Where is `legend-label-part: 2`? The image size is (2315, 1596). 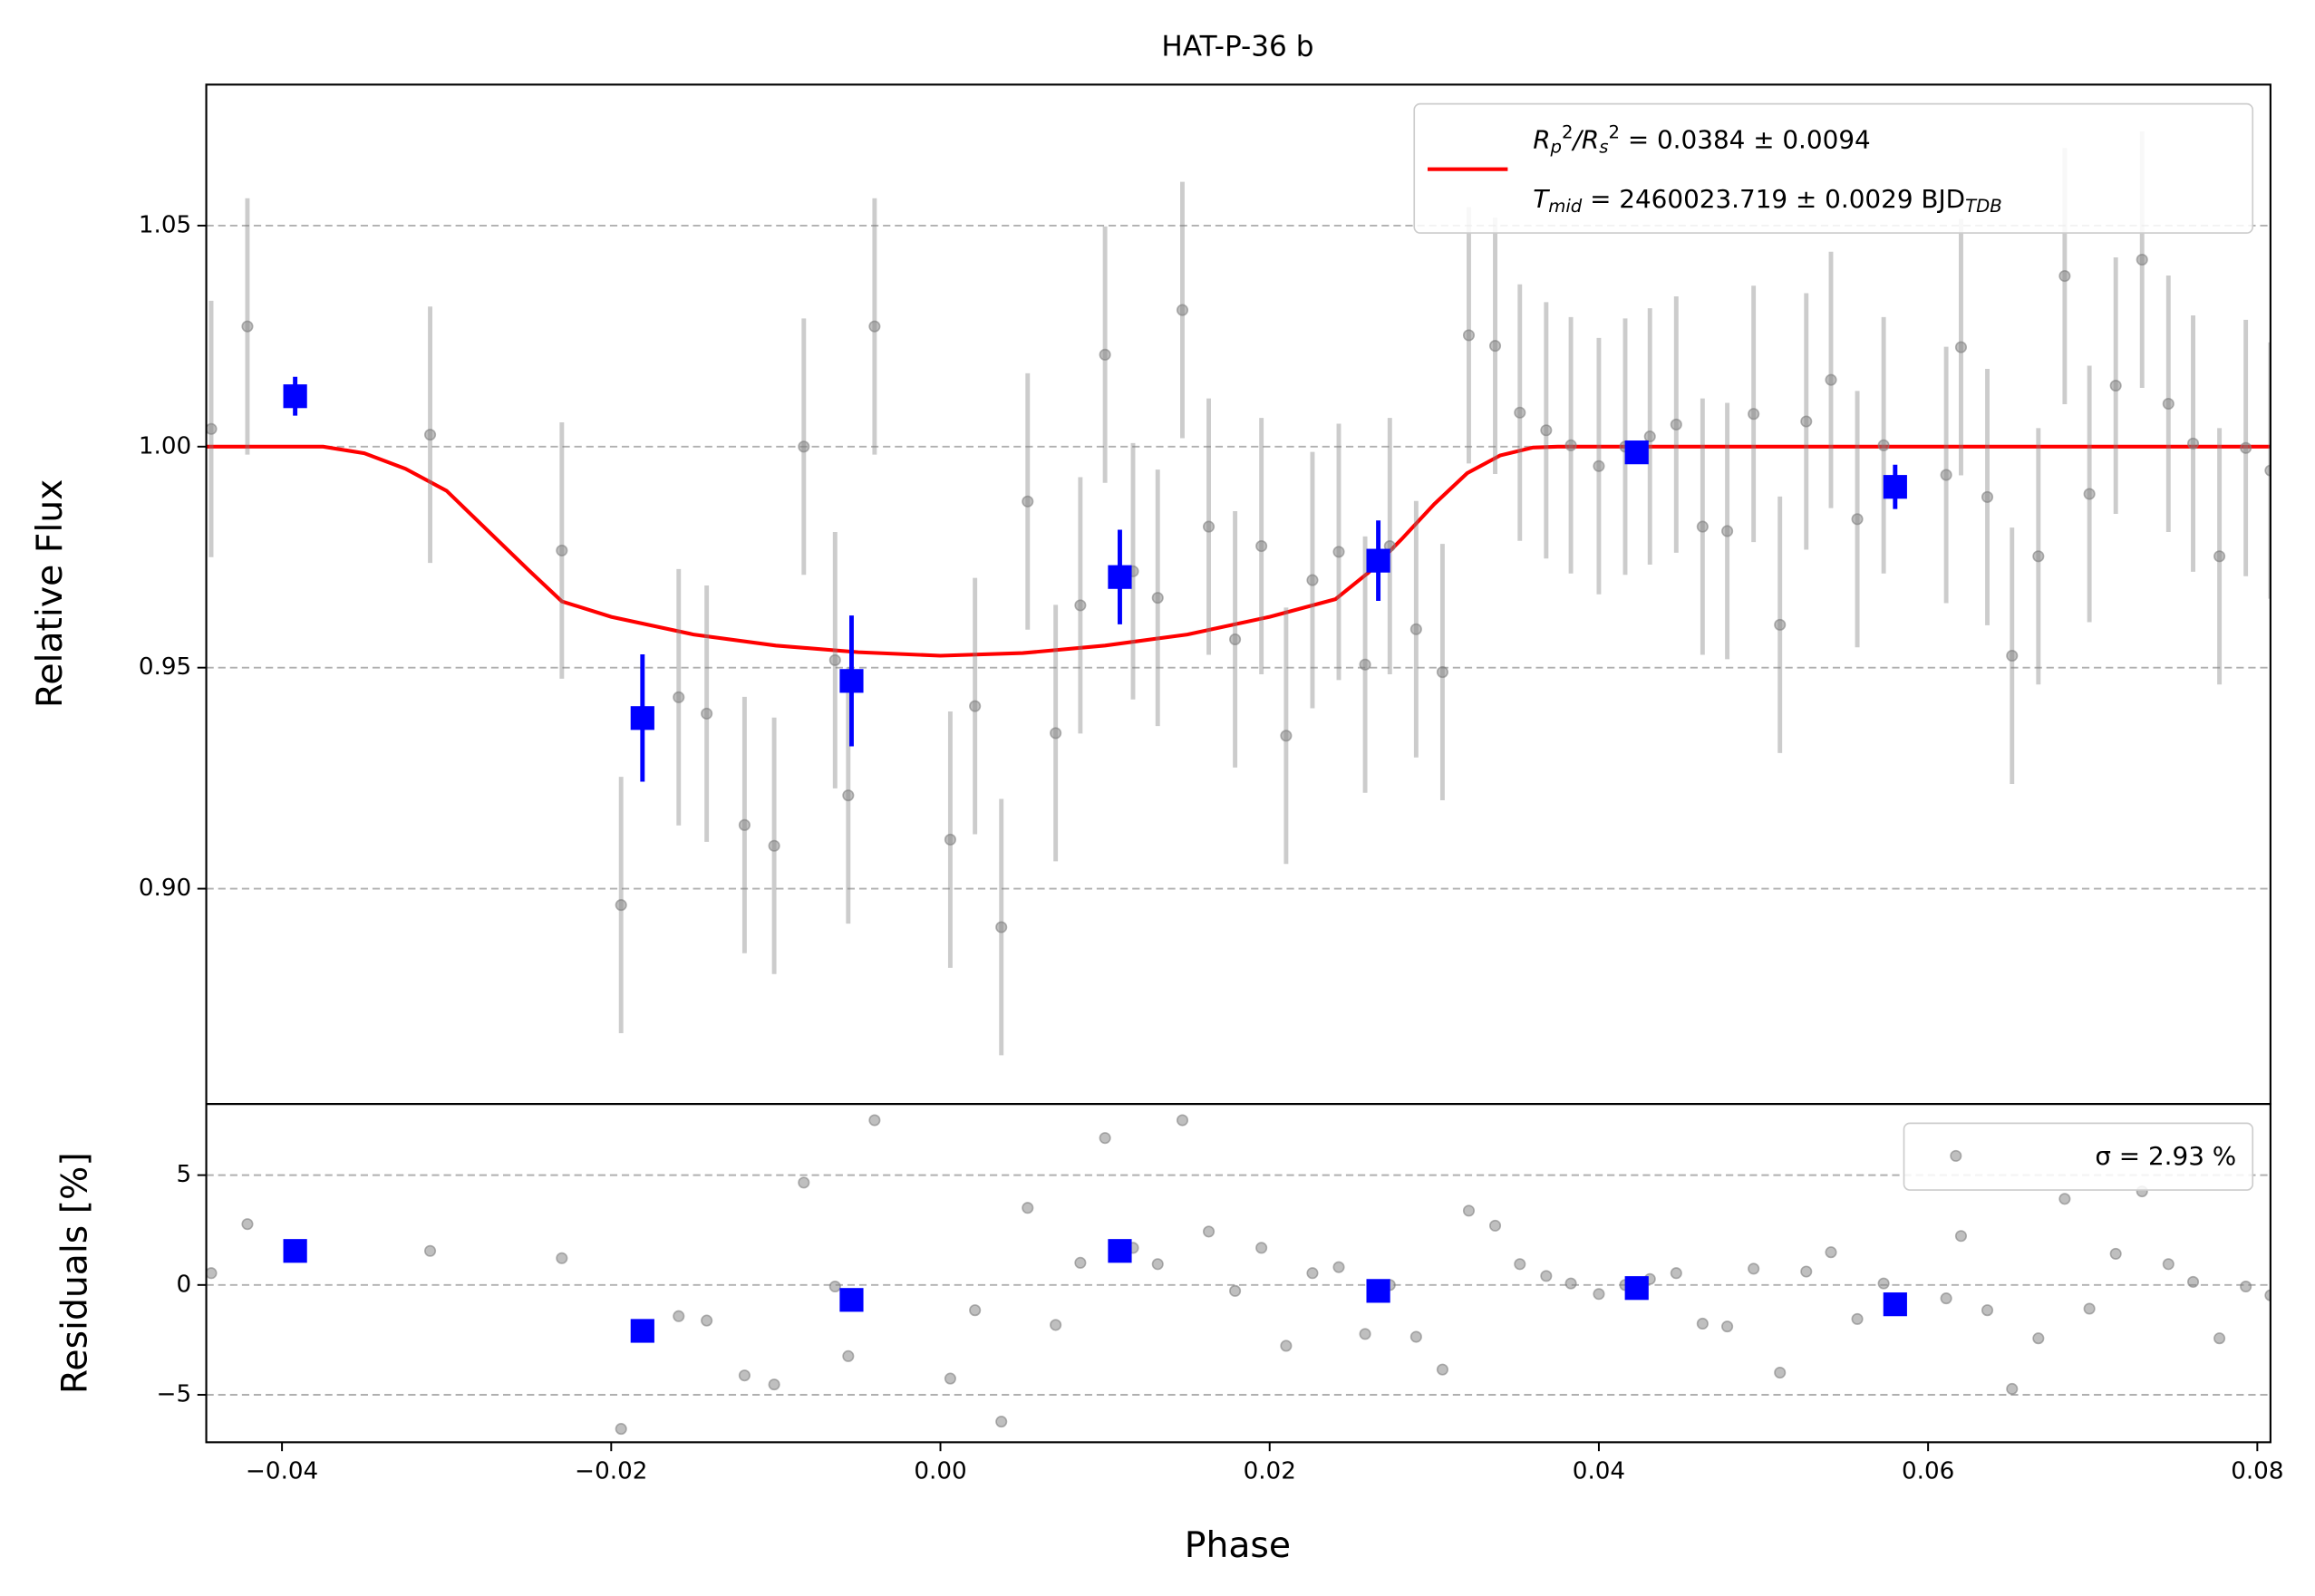
legend-label-part: 2 is located at coordinates (1568, 131).